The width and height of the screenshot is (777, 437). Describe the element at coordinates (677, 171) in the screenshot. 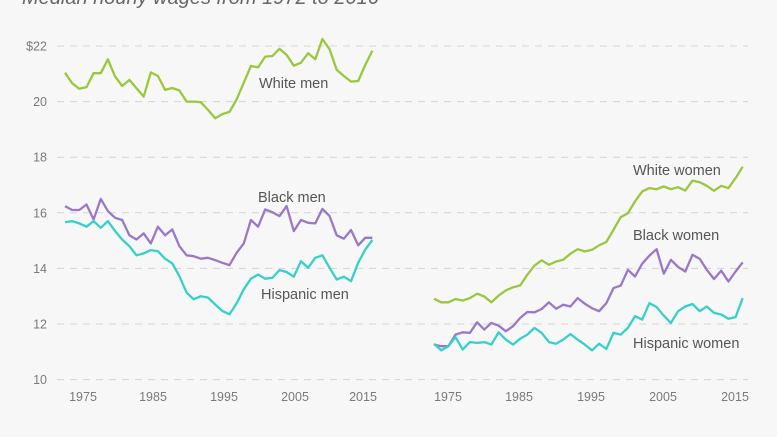

I see `series-label: White women` at that location.